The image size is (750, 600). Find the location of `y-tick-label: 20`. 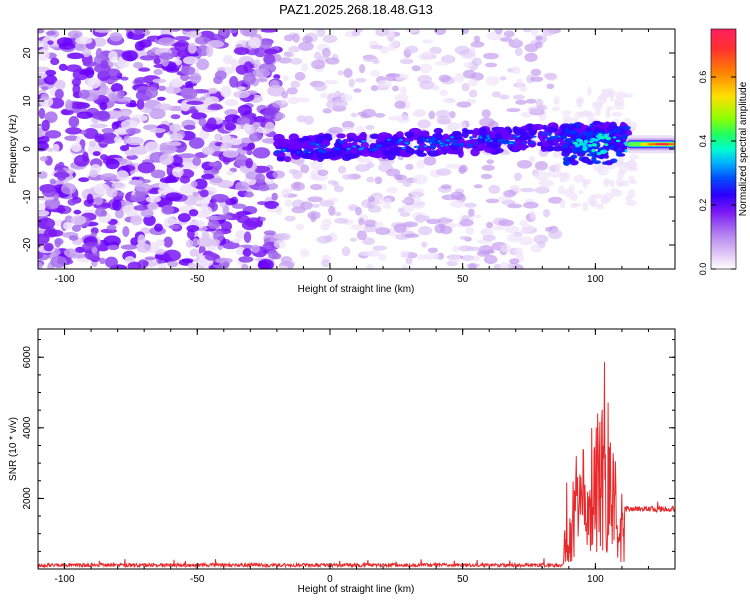

y-tick-label: 20 is located at coordinates (27, 53).